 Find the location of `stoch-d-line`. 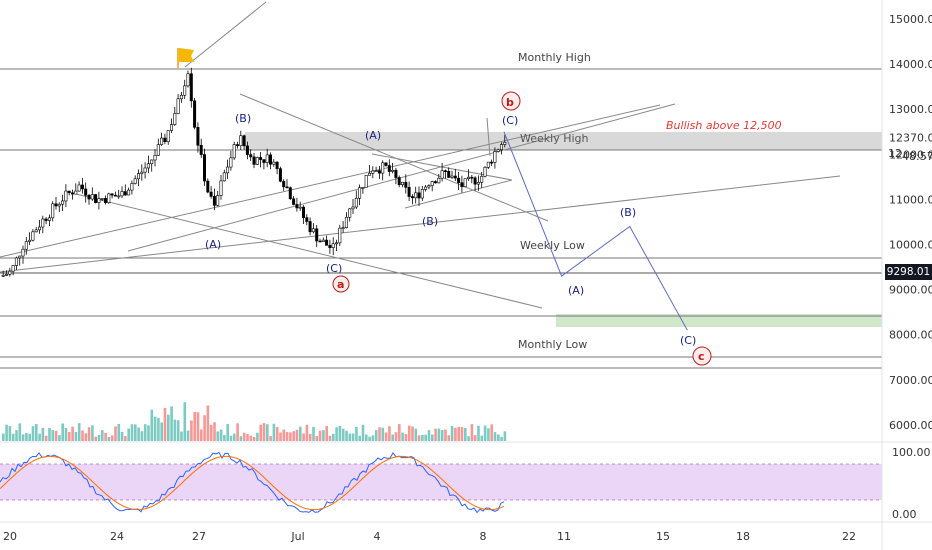

stoch-d-line is located at coordinates (252, 483).